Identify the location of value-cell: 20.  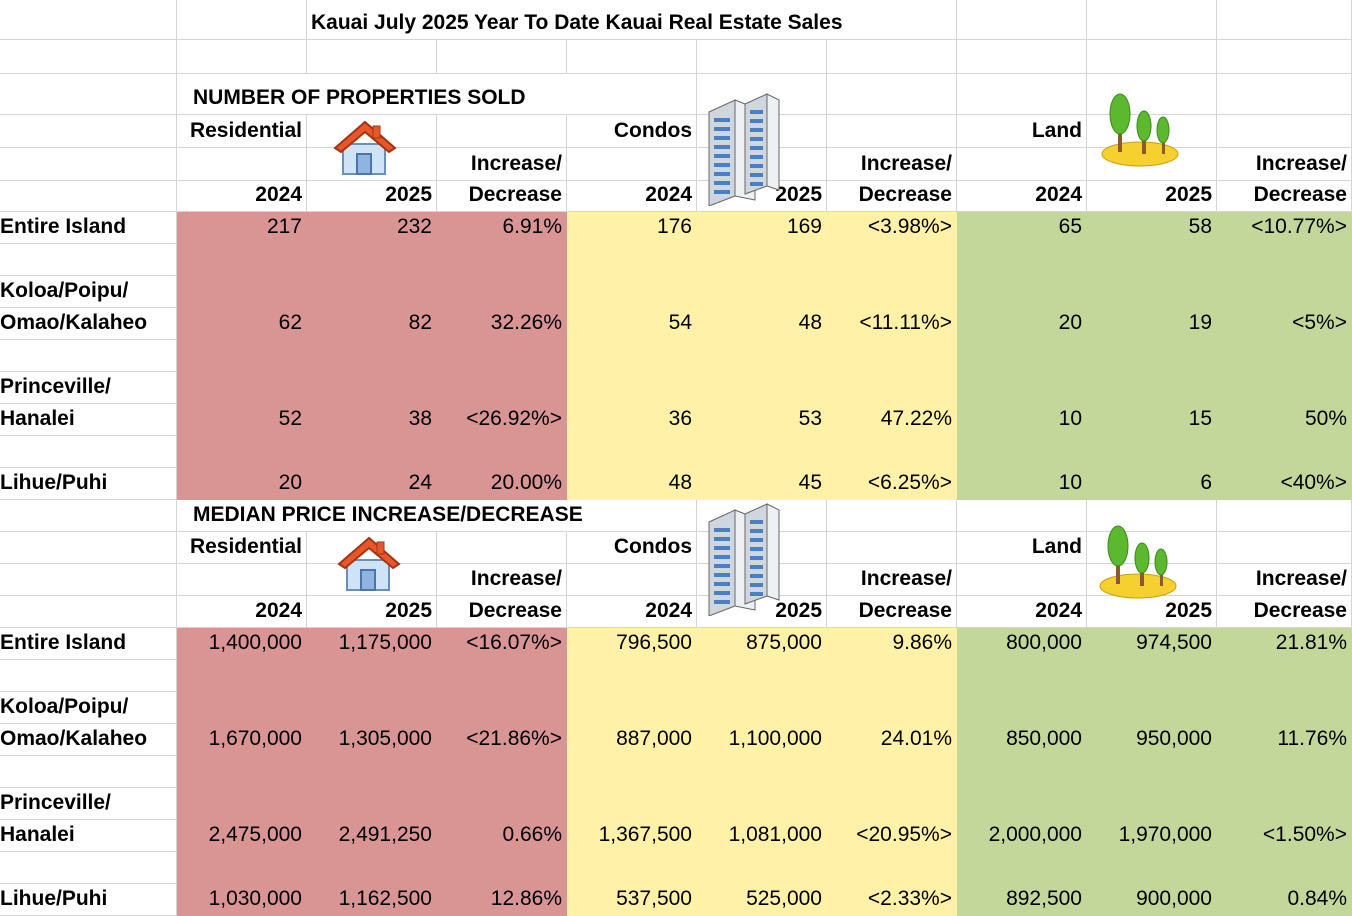
(242, 484).